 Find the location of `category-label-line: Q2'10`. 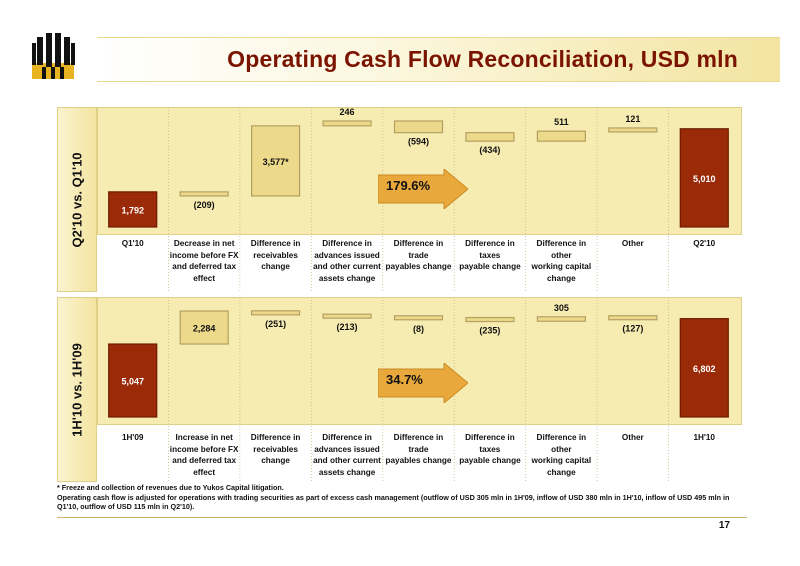

category-label-line: Q2'10 is located at coordinates (704, 243).